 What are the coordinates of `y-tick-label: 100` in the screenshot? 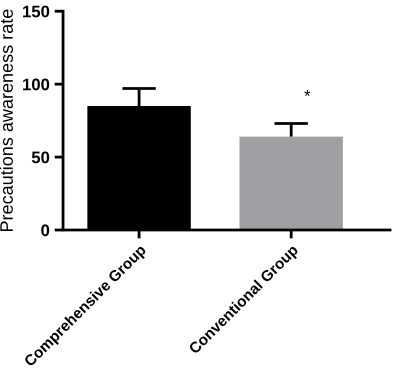 It's located at (36, 84).